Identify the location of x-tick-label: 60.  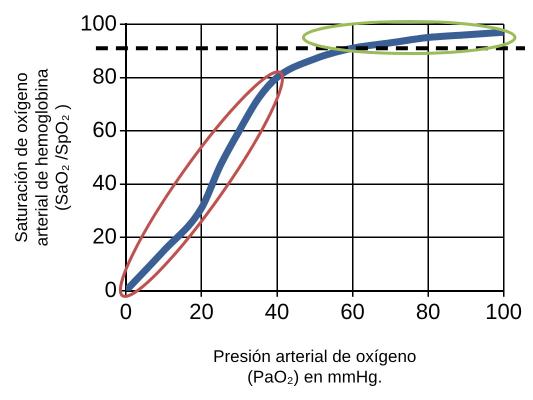
(352, 311).